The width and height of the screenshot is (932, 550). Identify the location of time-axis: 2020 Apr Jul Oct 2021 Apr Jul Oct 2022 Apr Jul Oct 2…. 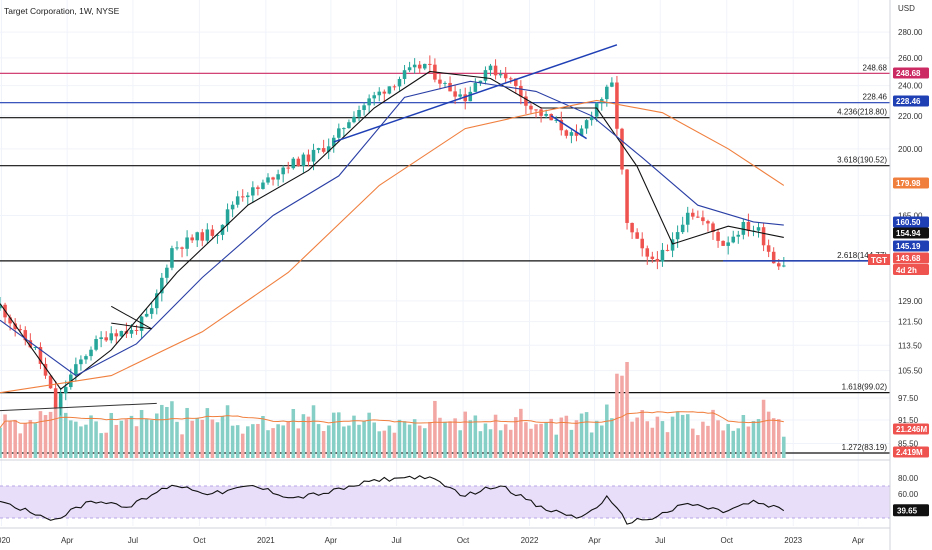
(432, 540).